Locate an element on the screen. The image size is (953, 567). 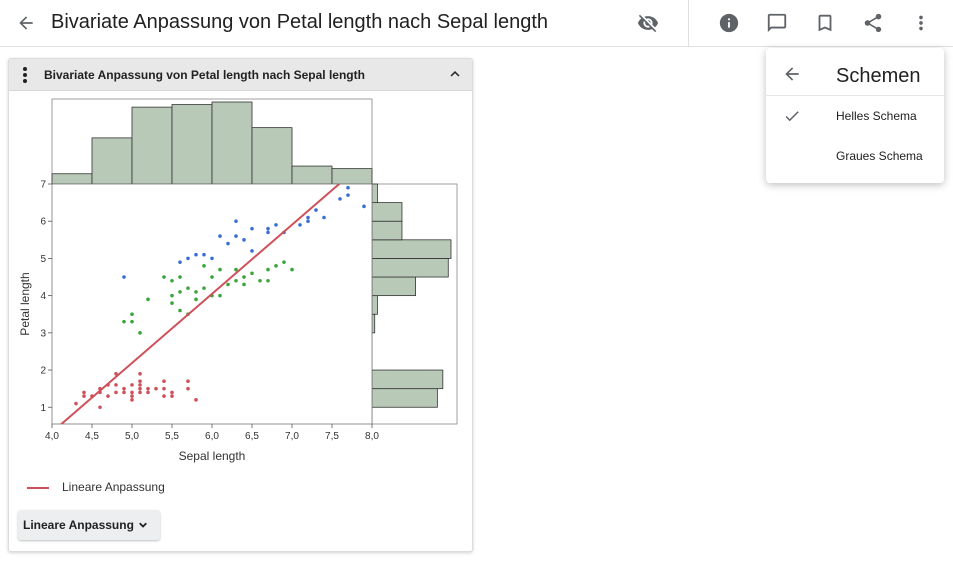
more-options-button is located at coordinates (921, 23).